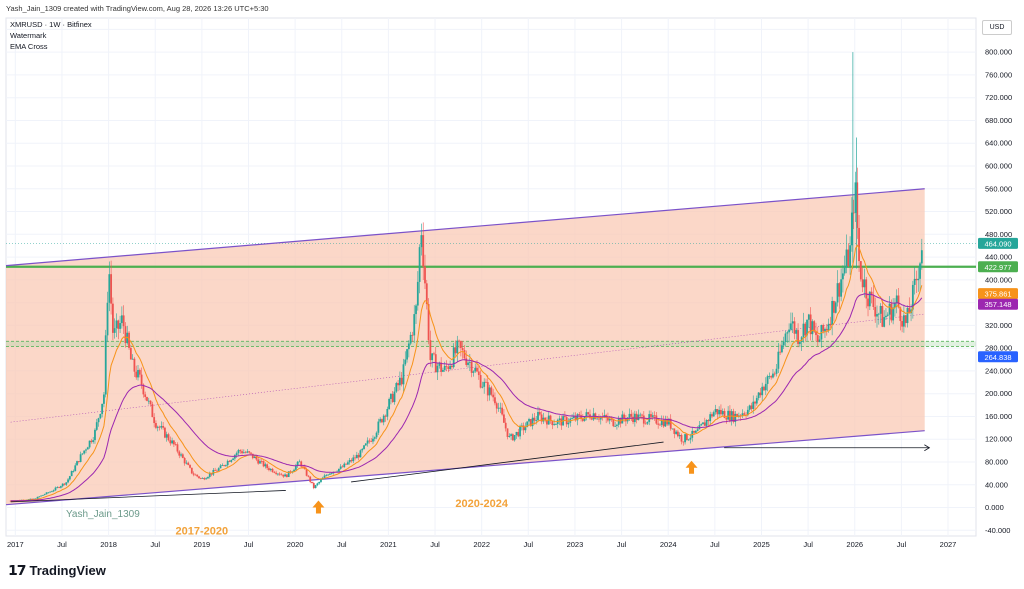  Describe the element at coordinates (103, 514) in the screenshot. I see `watermark-text: Yash_Jain_1309` at that location.